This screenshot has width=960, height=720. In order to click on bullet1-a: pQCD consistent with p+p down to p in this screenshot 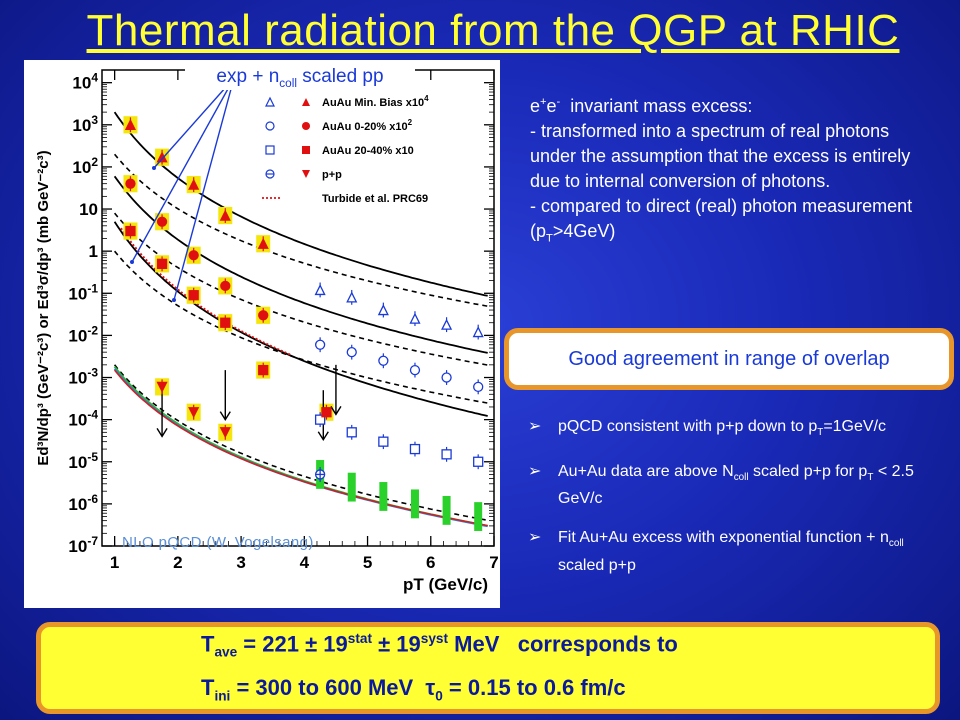, I will do `click(688, 426)`.